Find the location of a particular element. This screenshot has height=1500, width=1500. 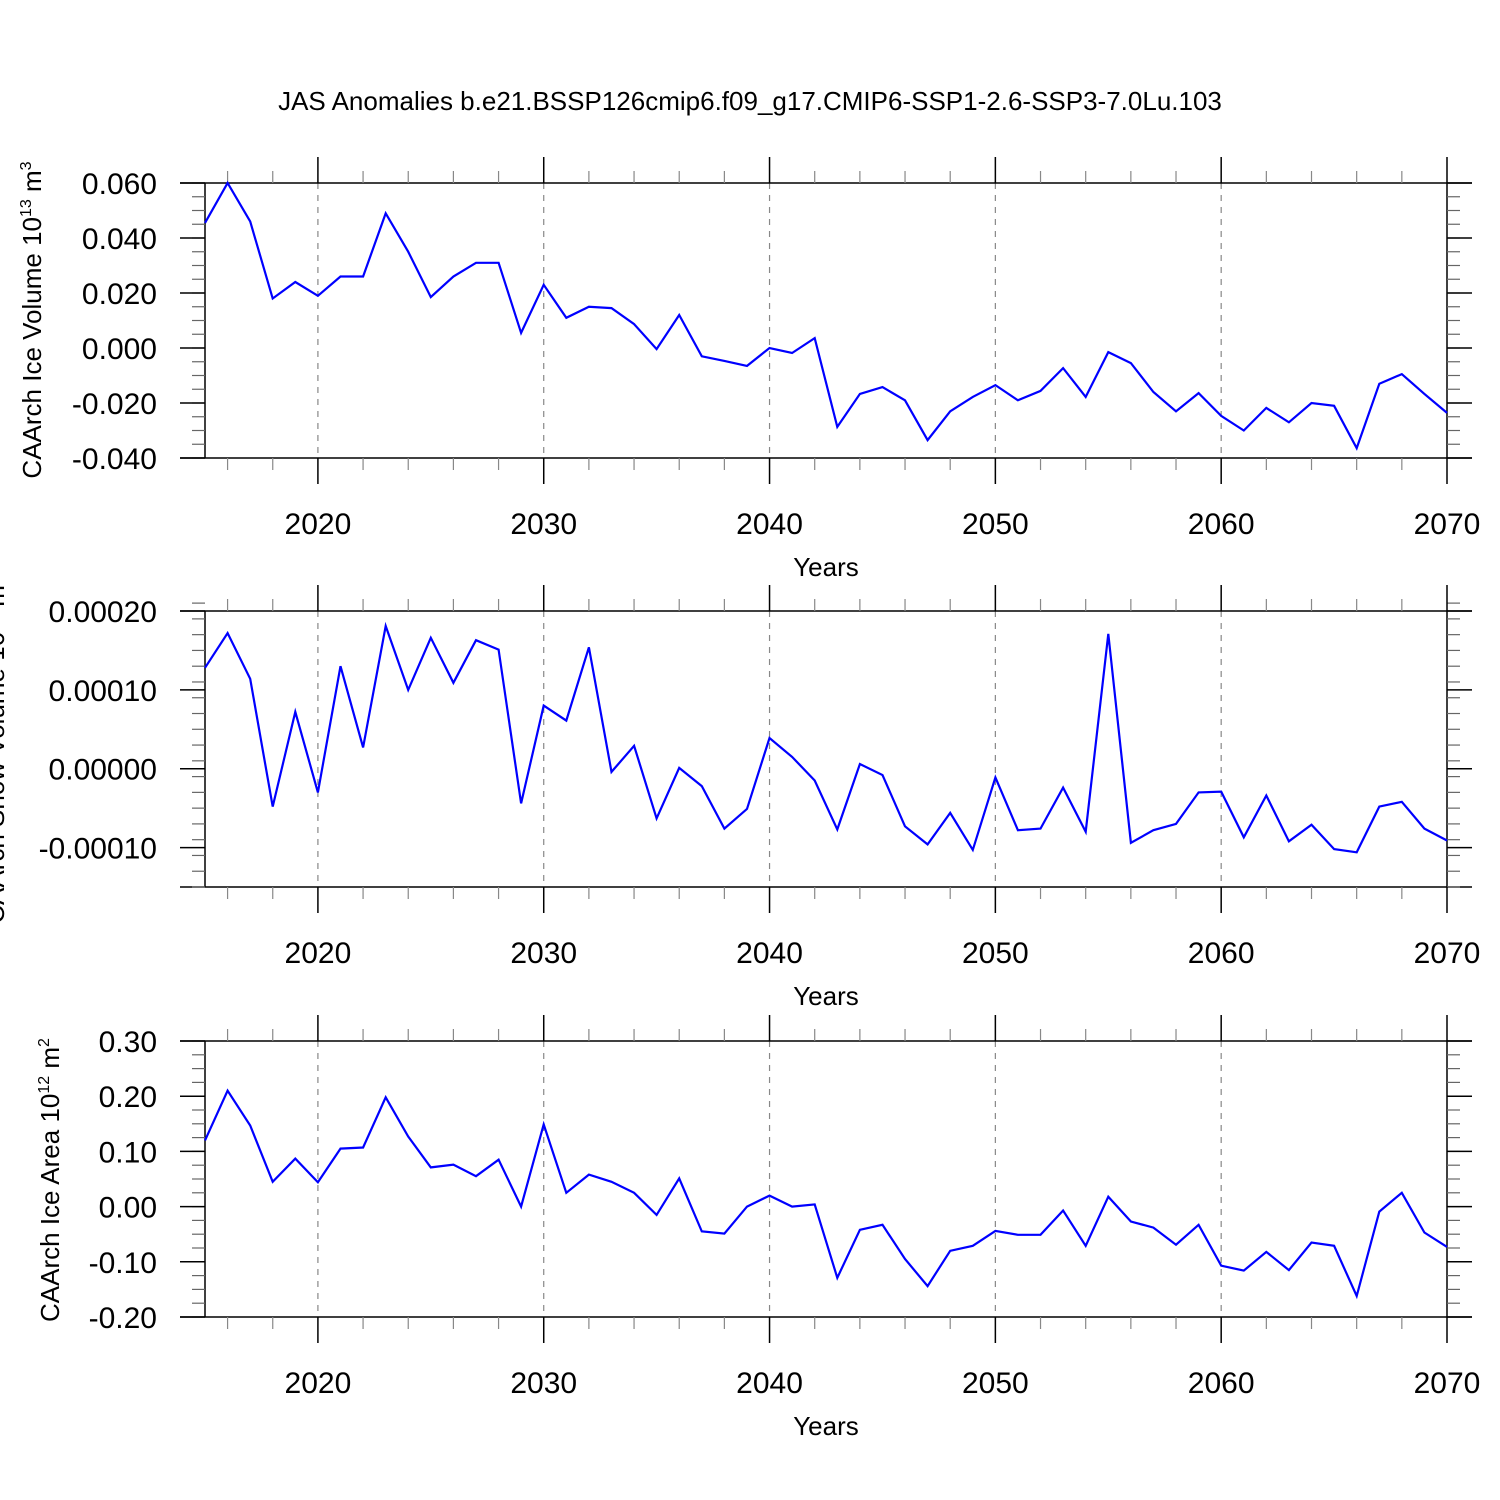

y-tick-label: -0.020 is located at coordinates (114, 404).